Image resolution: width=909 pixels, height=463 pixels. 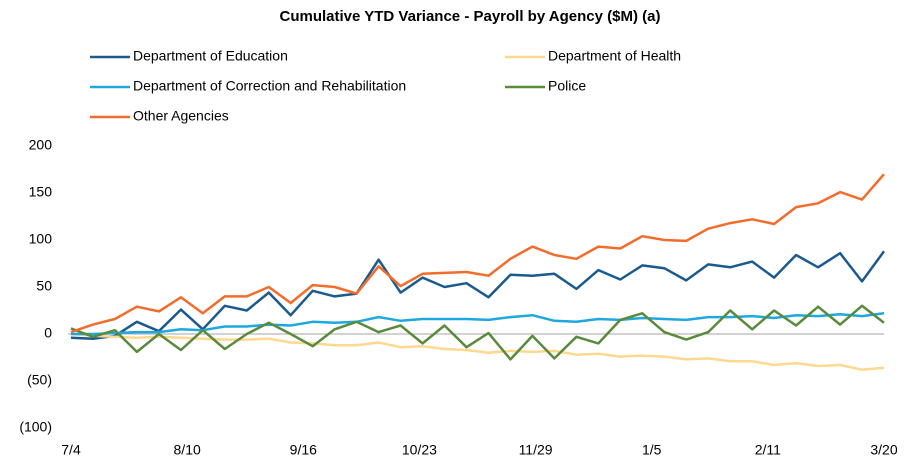 What do you see at coordinates (303, 450) in the screenshot?
I see `x-tick-label: 9/16` at bounding box center [303, 450].